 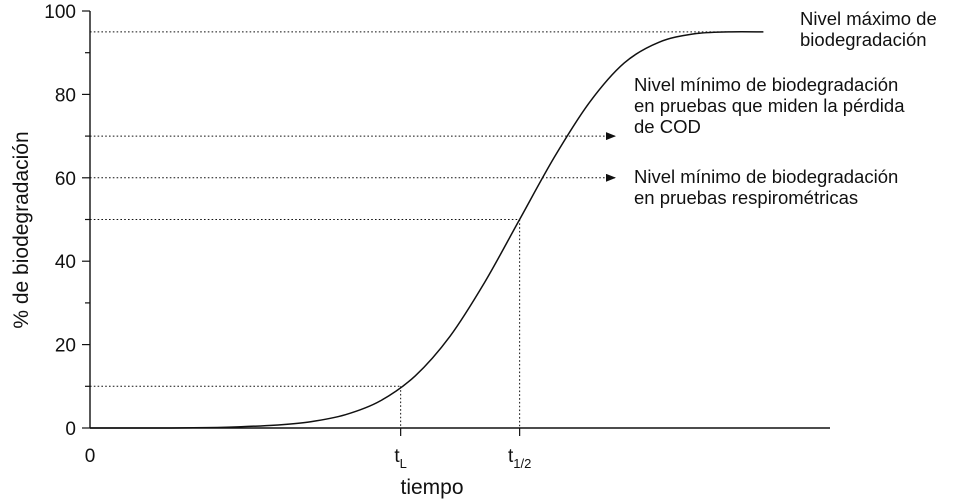 What do you see at coordinates (60, 12) in the screenshot?
I see `y-tick-label: 100` at bounding box center [60, 12].